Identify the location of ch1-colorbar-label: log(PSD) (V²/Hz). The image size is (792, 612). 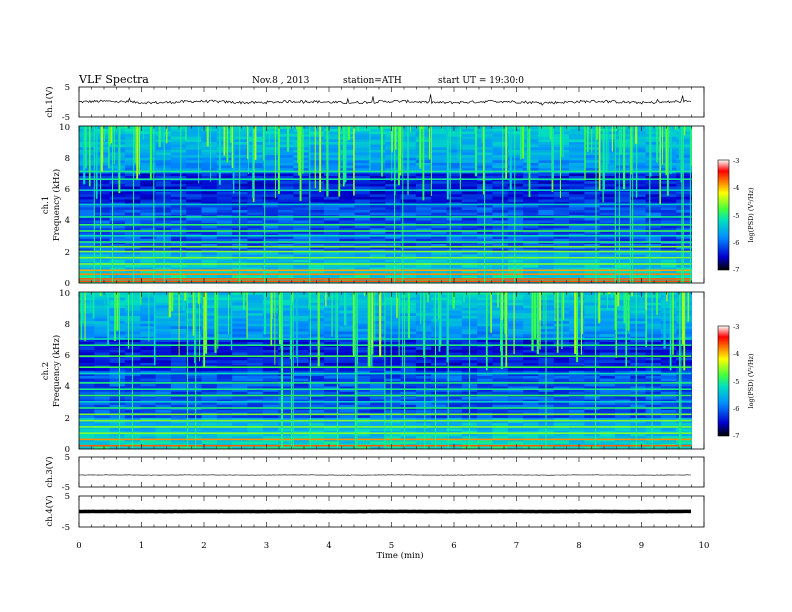
(751, 214).